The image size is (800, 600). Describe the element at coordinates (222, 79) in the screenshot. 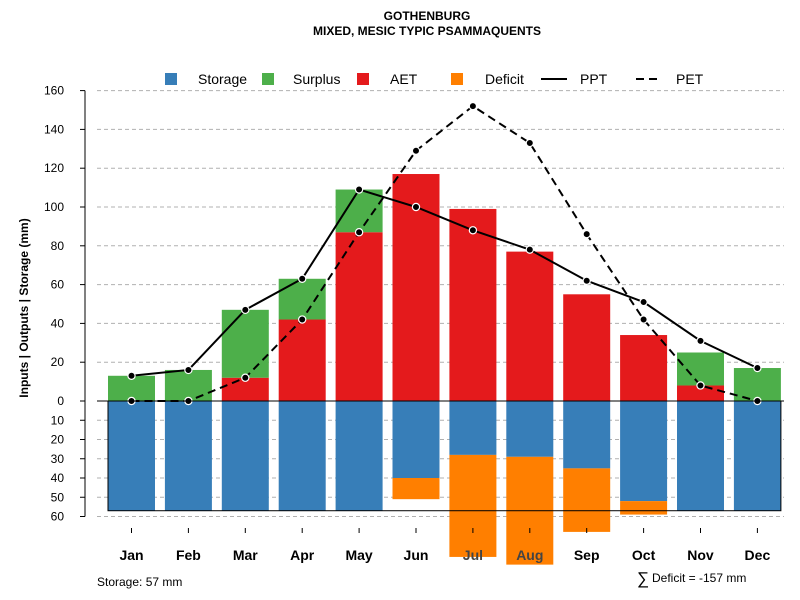

I see `legend-label-storage: Storage` at that location.